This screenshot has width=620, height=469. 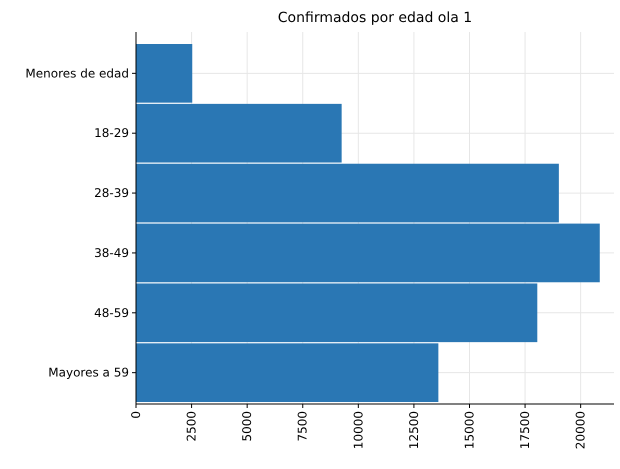 What do you see at coordinates (77, 73) in the screenshot?
I see `y-tick-label: Menores de edad` at bounding box center [77, 73].